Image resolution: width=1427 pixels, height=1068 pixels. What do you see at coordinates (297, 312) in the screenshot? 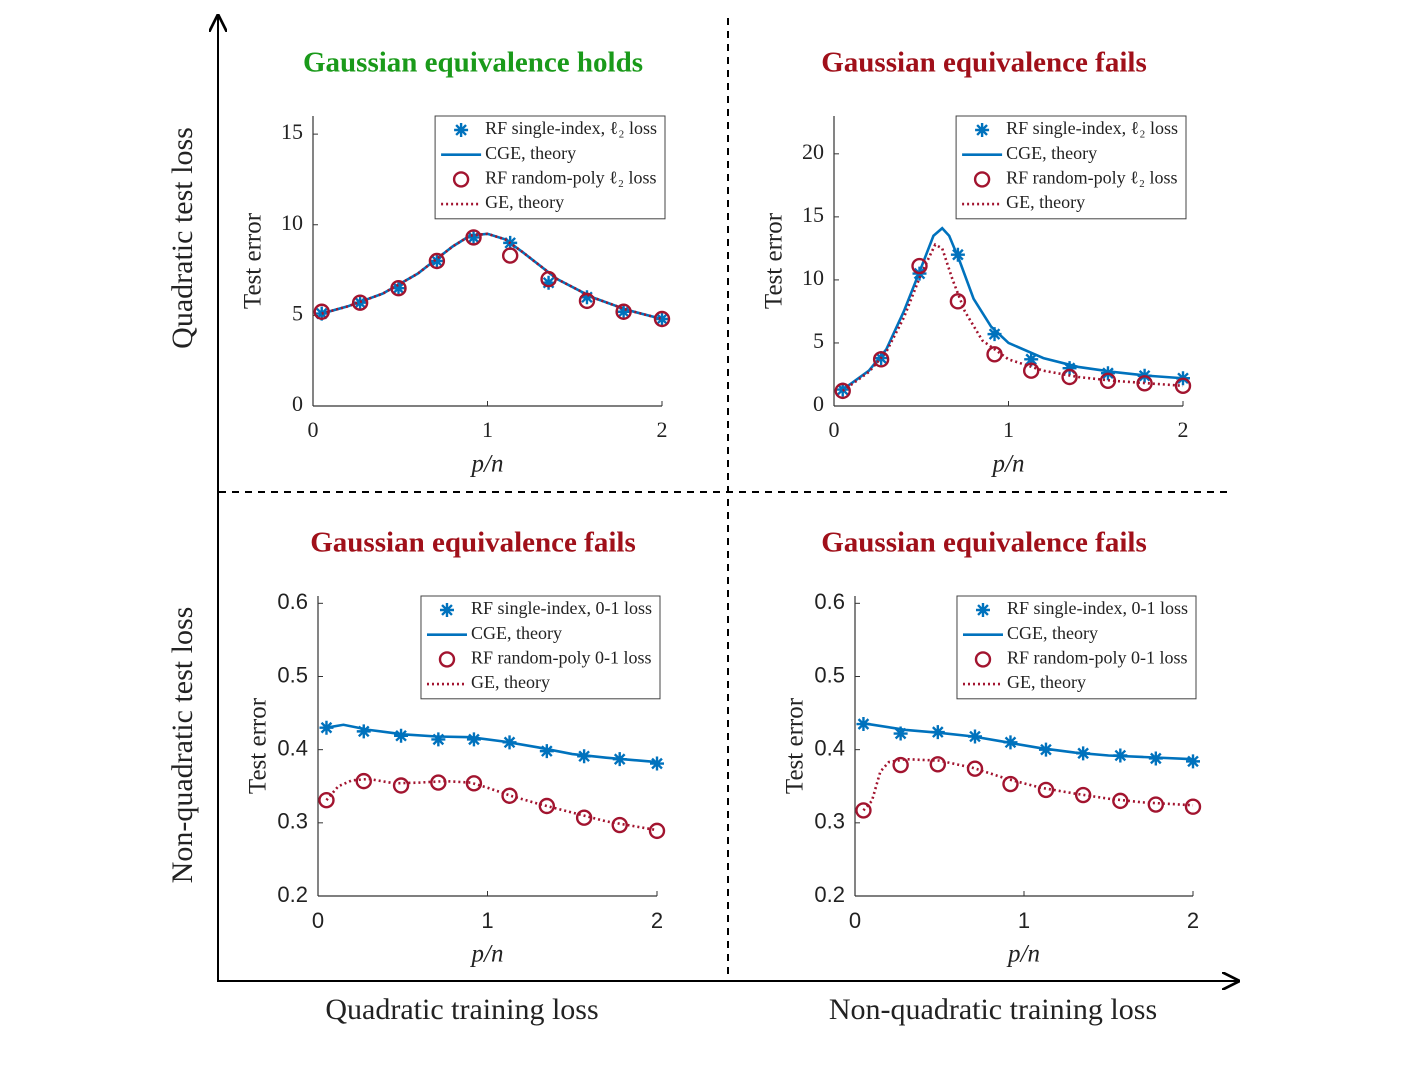
I see `y-tick-label: 5` at bounding box center [297, 312].